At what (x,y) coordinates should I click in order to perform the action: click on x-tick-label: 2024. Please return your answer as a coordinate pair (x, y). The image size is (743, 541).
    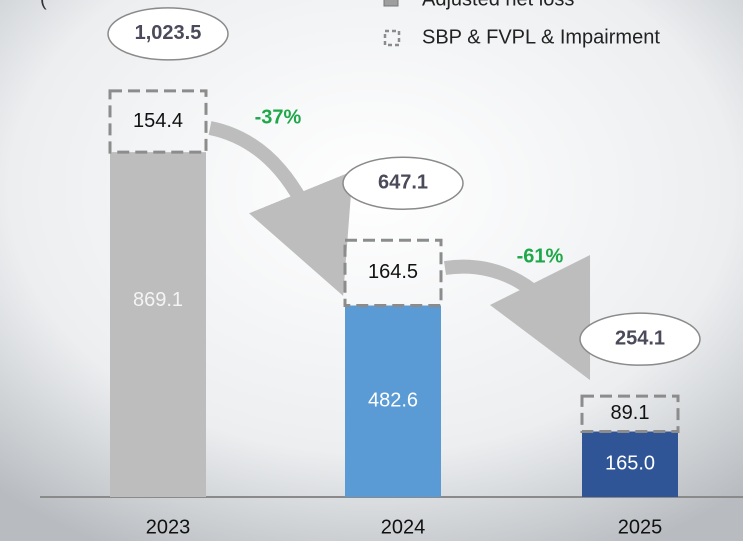
    Looking at the image, I should click on (403, 527).